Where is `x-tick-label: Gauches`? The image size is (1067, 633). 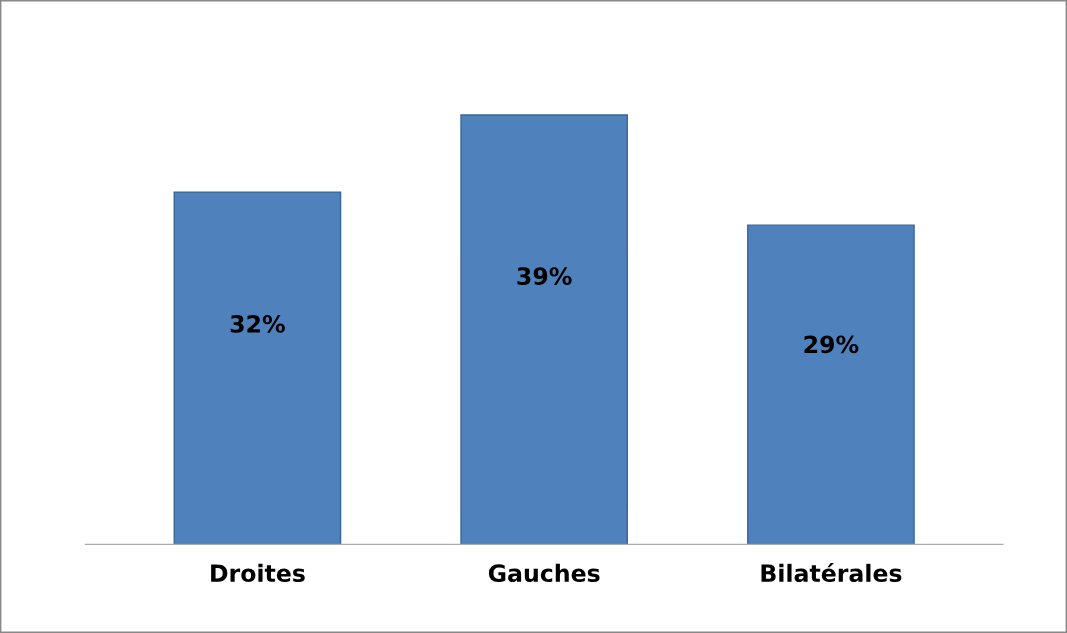 x-tick-label: Gauches is located at coordinates (544, 573).